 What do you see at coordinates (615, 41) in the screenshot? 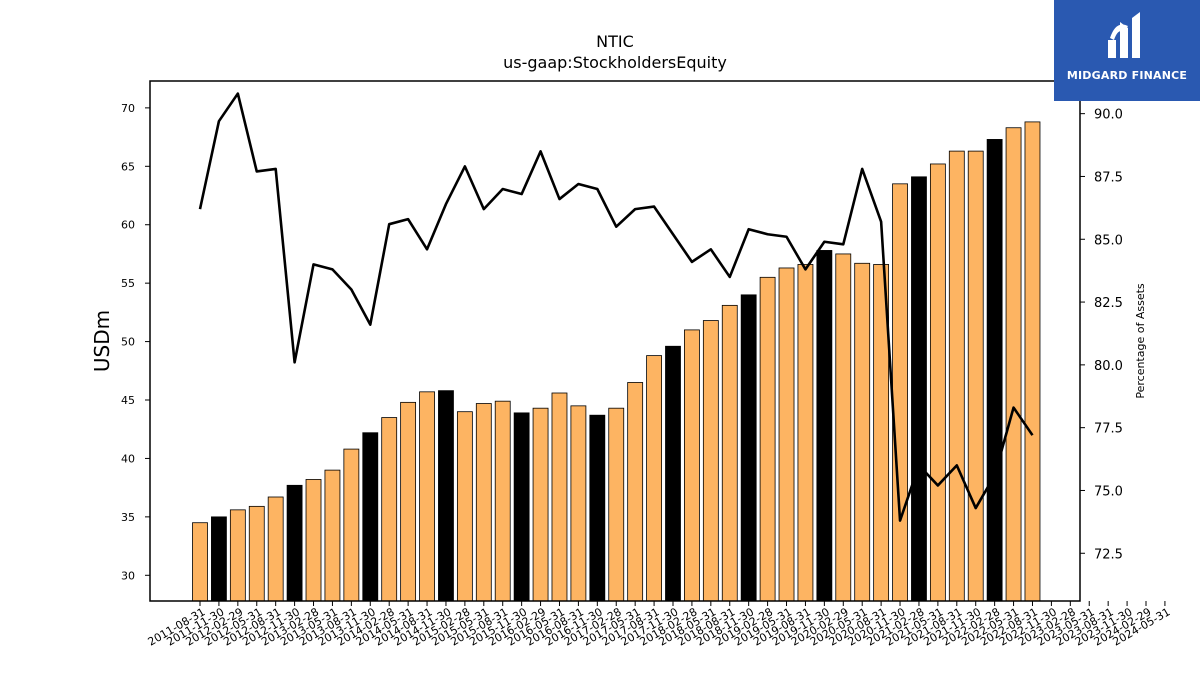
I see `chart-title: NTIC` at bounding box center [615, 41].